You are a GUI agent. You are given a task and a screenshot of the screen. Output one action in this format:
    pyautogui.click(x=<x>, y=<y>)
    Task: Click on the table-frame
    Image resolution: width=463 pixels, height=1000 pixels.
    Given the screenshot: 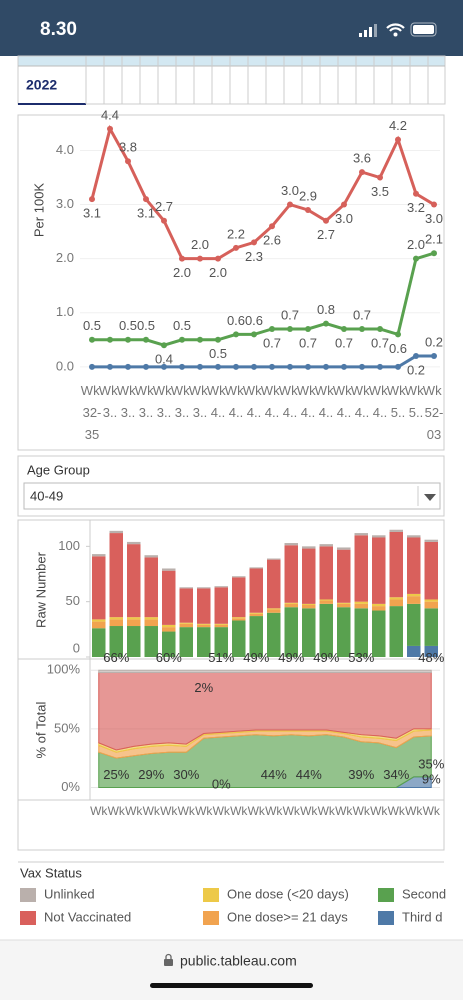 What is the action you would take?
    pyautogui.click(x=231, y=80)
    